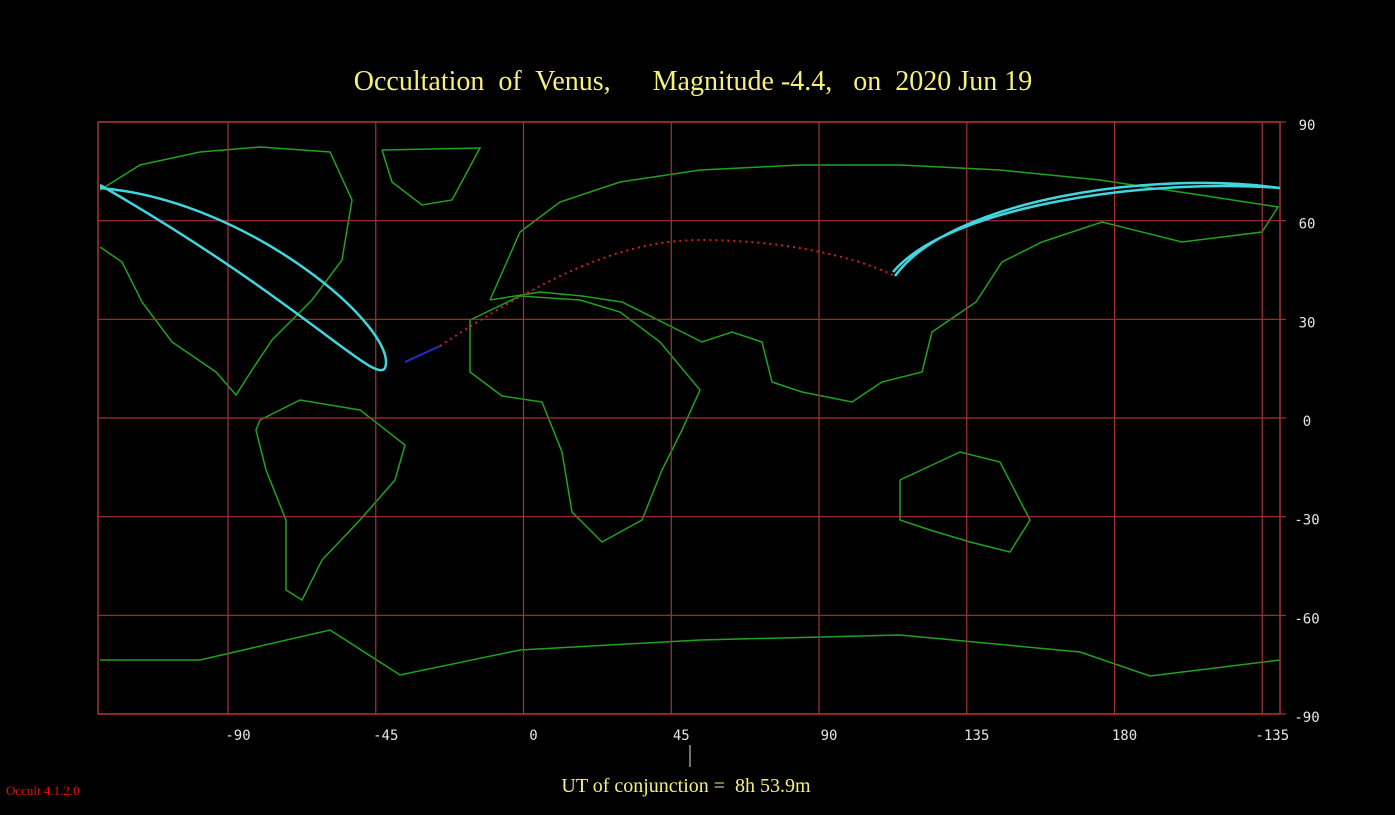  What do you see at coordinates (965, 502) in the screenshot?
I see `australia` at bounding box center [965, 502].